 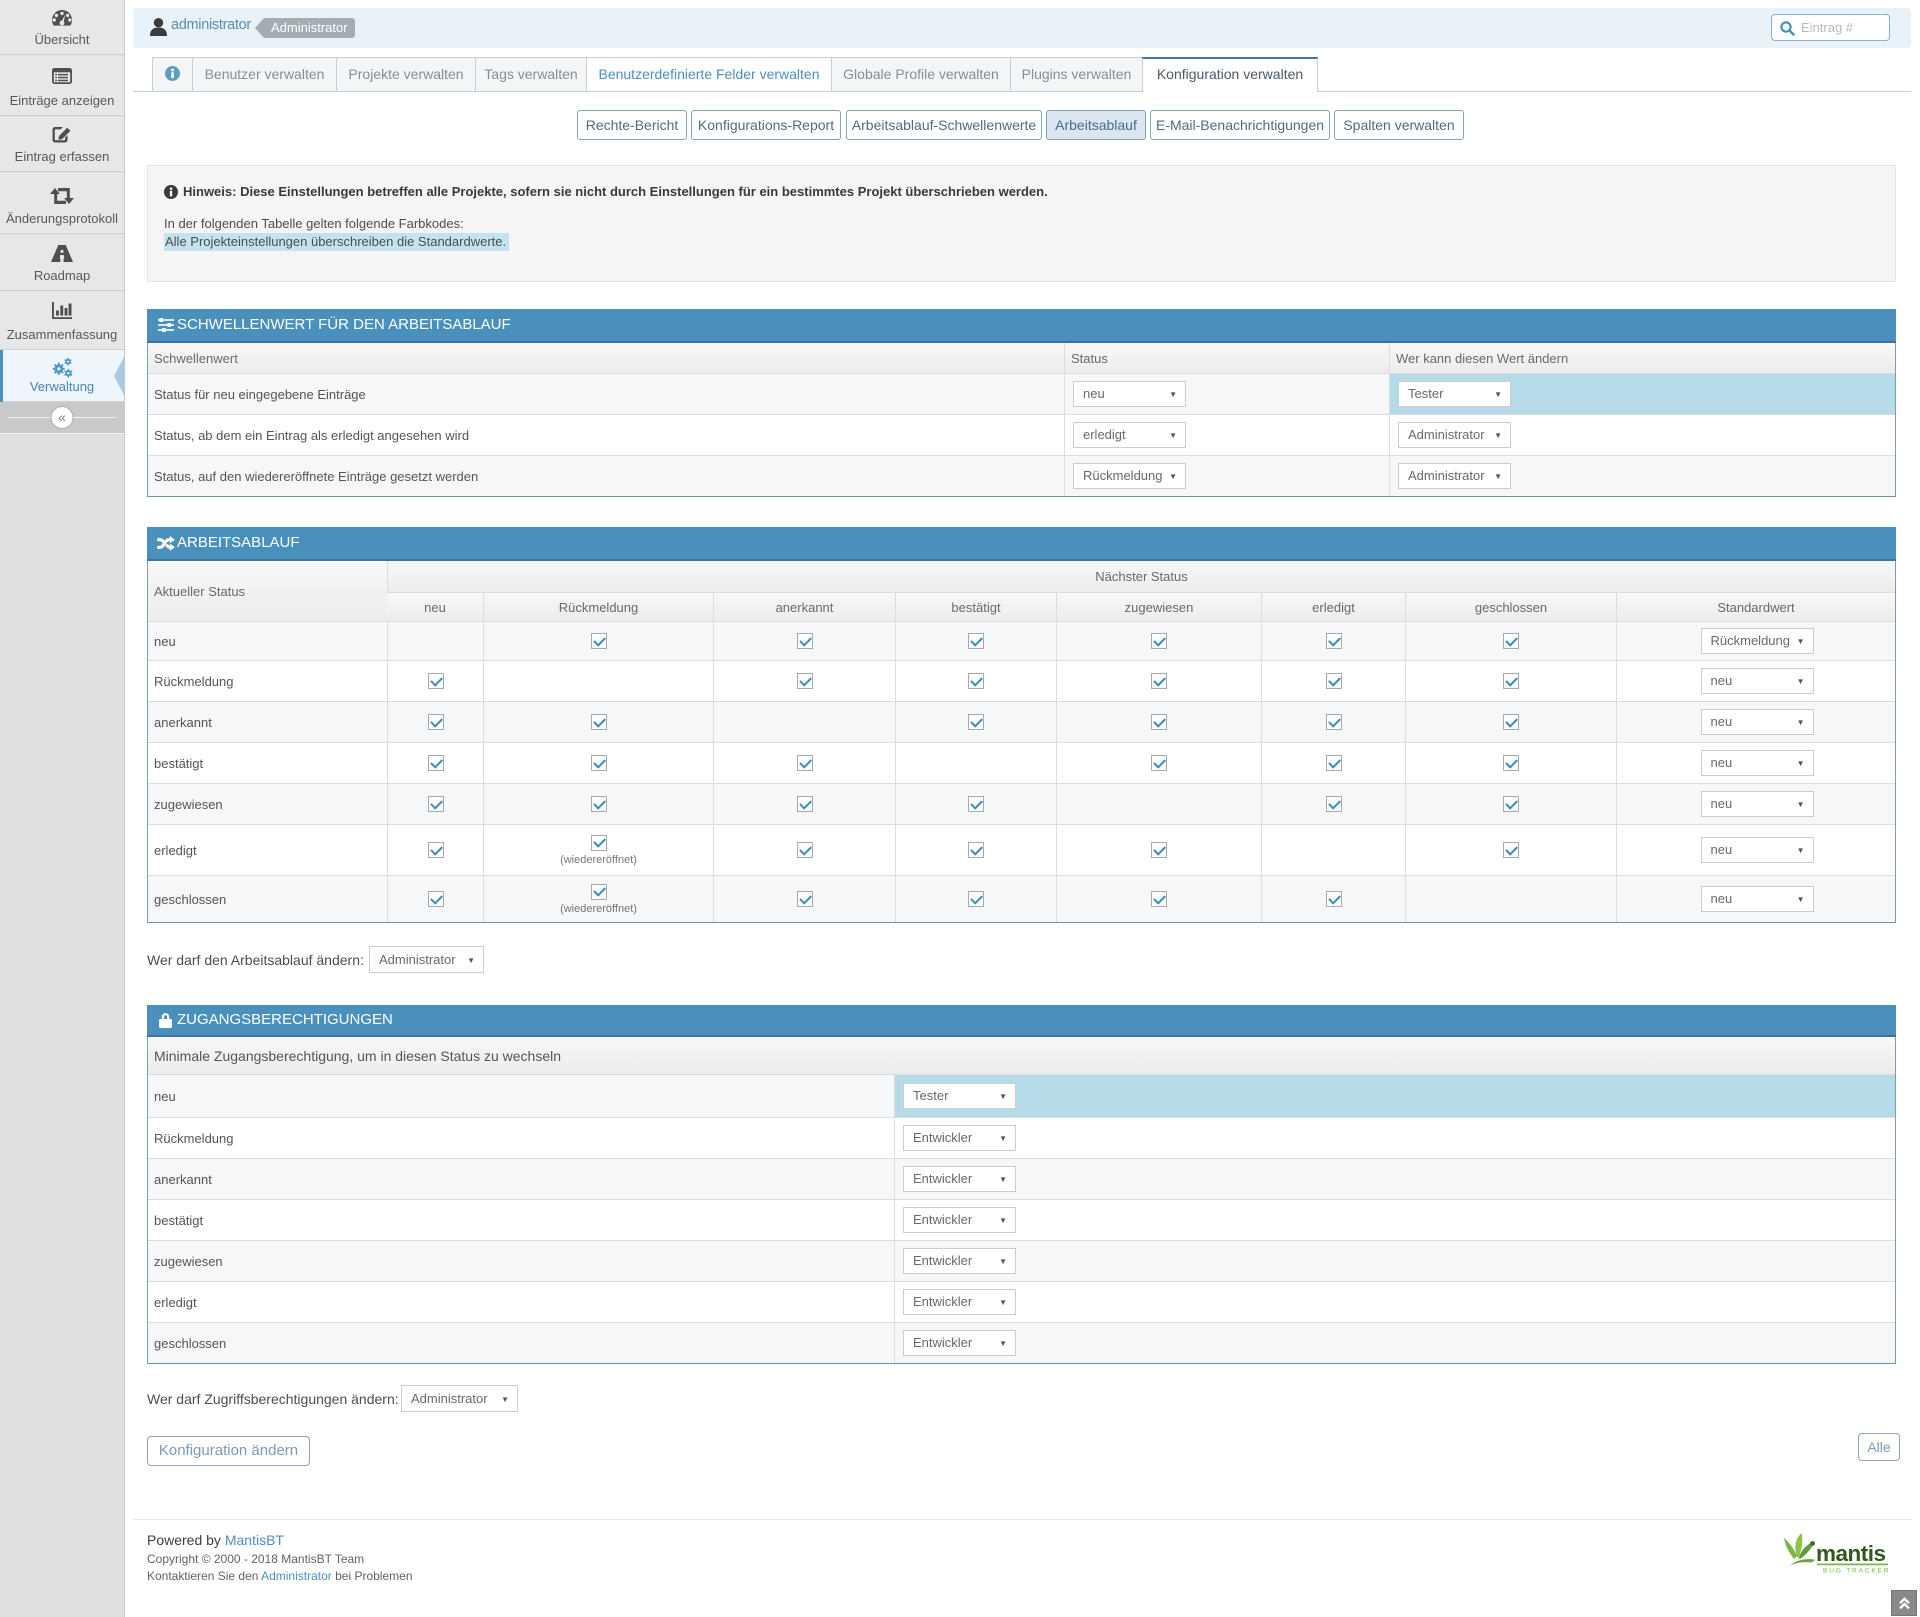 I want to click on svg-text: BUG TRACKER, so click(x=1856, y=1571).